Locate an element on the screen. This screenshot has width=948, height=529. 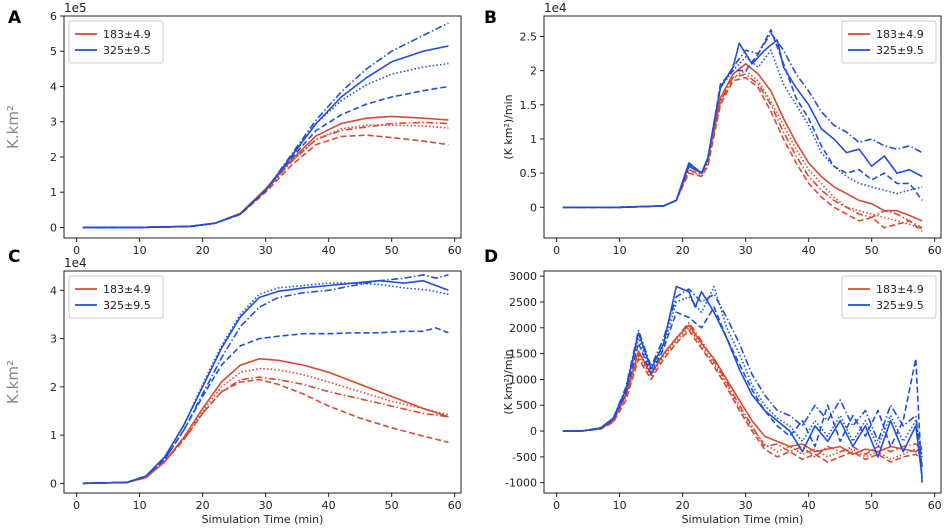
y-tick-label: 2500 is located at coordinates (523, 302).